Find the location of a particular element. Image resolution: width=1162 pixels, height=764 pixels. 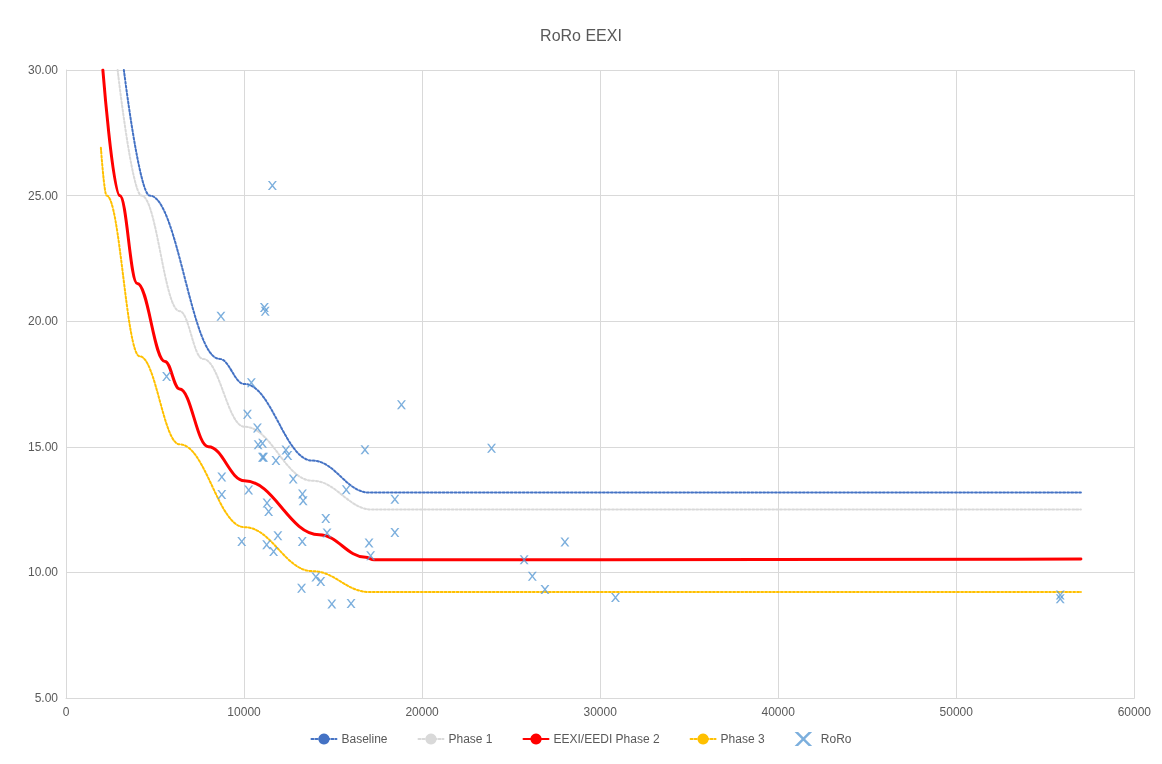

x-tick-label: 50000 is located at coordinates (956, 712).